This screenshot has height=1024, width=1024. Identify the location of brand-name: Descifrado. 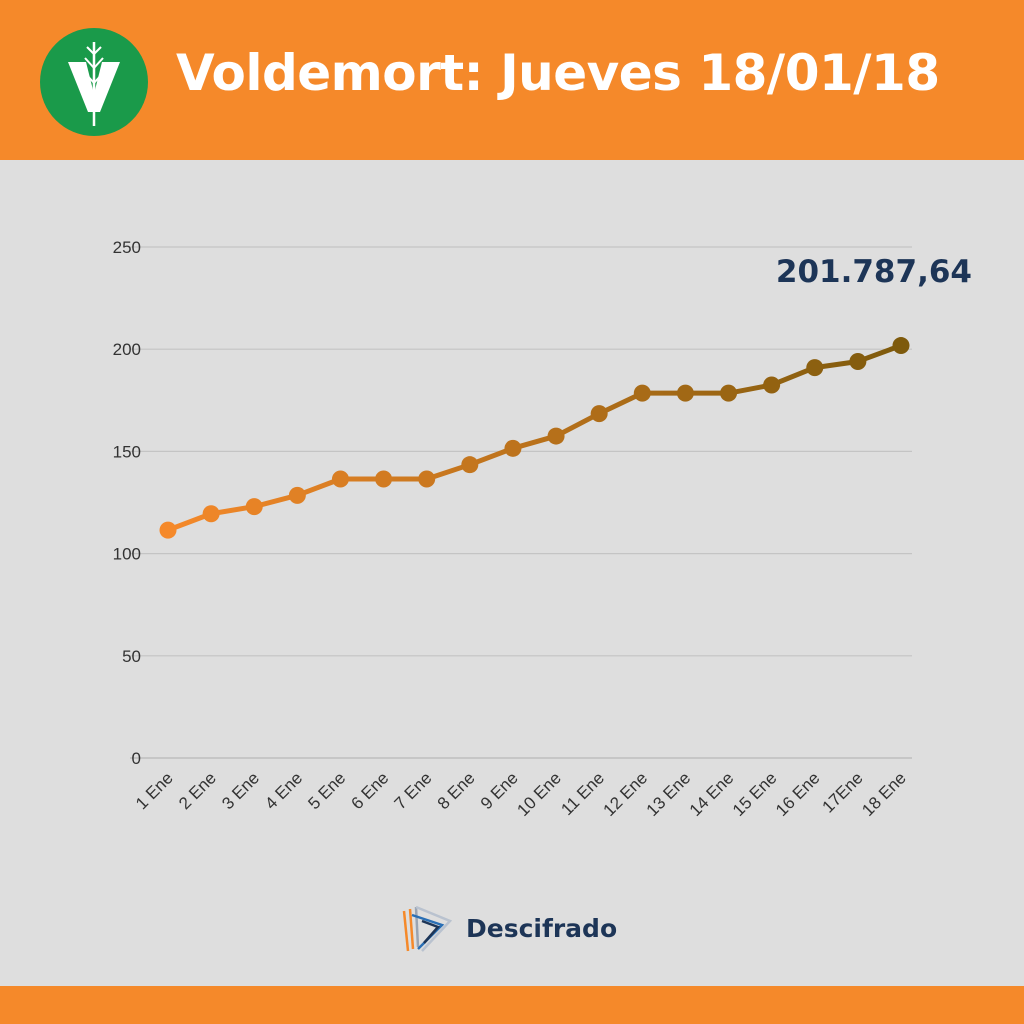
(542, 928).